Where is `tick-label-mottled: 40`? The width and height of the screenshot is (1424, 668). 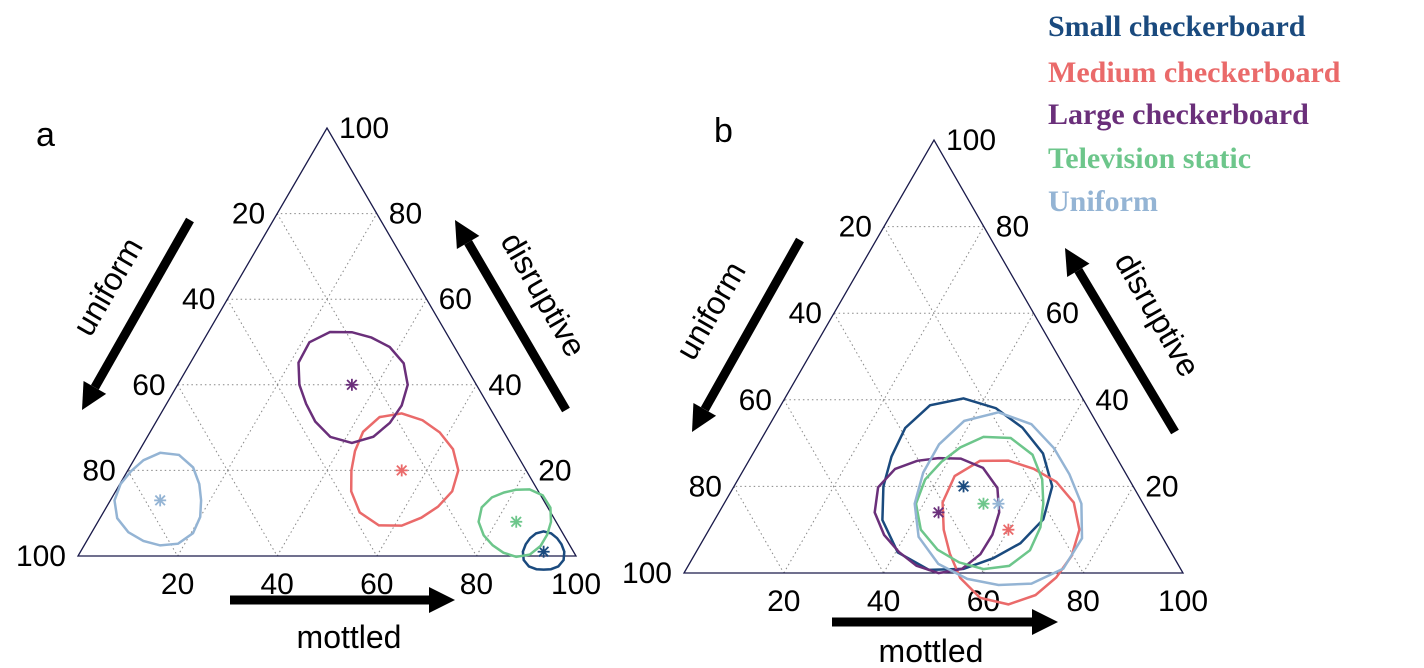
tick-label-mottled: 40 is located at coordinates (883, 601).